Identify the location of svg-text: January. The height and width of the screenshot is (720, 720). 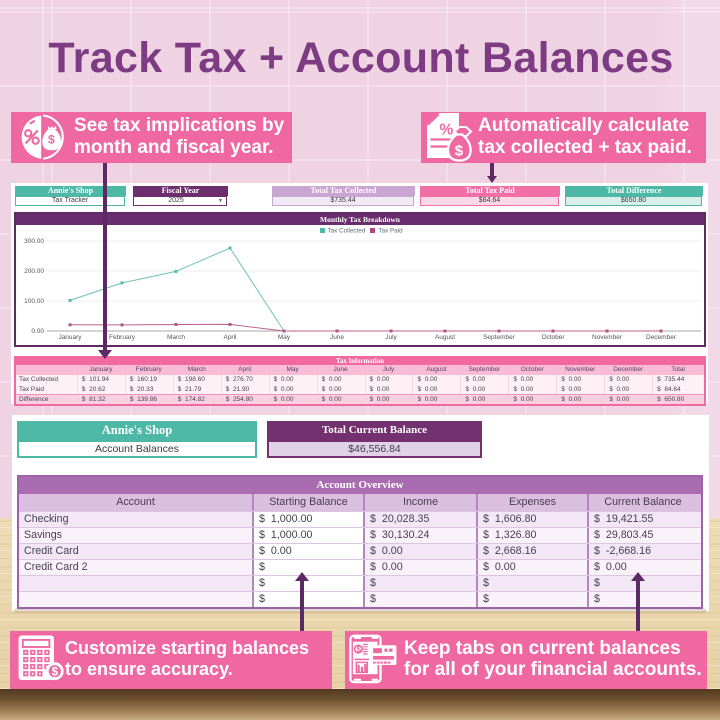
(70, 337).